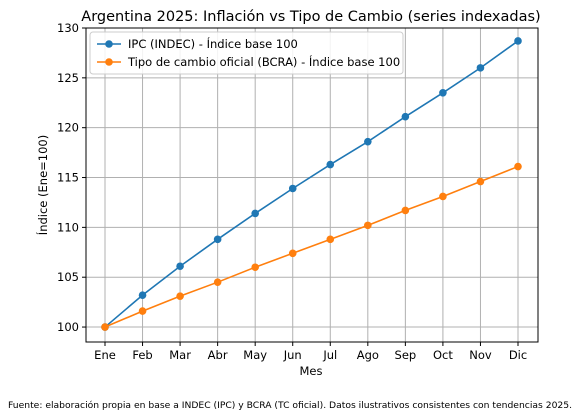 This screenshot has height=419, width=576. Describe the element at coordinates (310, 352) in the screenshot. I see `x-axis-ticks: Ene Feb Mar Abr May Jun Jul Ago Sep Oct Nov Dic` at that location.